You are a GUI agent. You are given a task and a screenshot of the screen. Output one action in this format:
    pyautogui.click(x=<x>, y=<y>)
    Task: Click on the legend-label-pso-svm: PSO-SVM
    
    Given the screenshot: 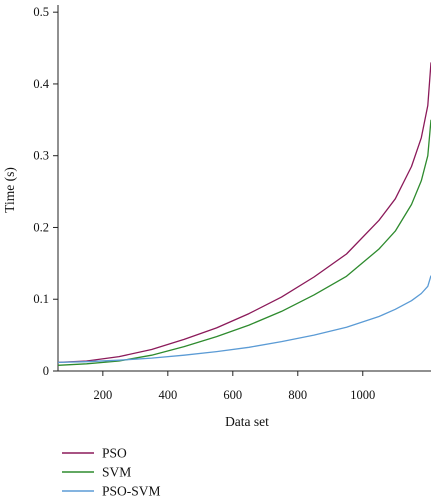 What is the action you would take?
    pyautogui.click(x=131, y=491)
    